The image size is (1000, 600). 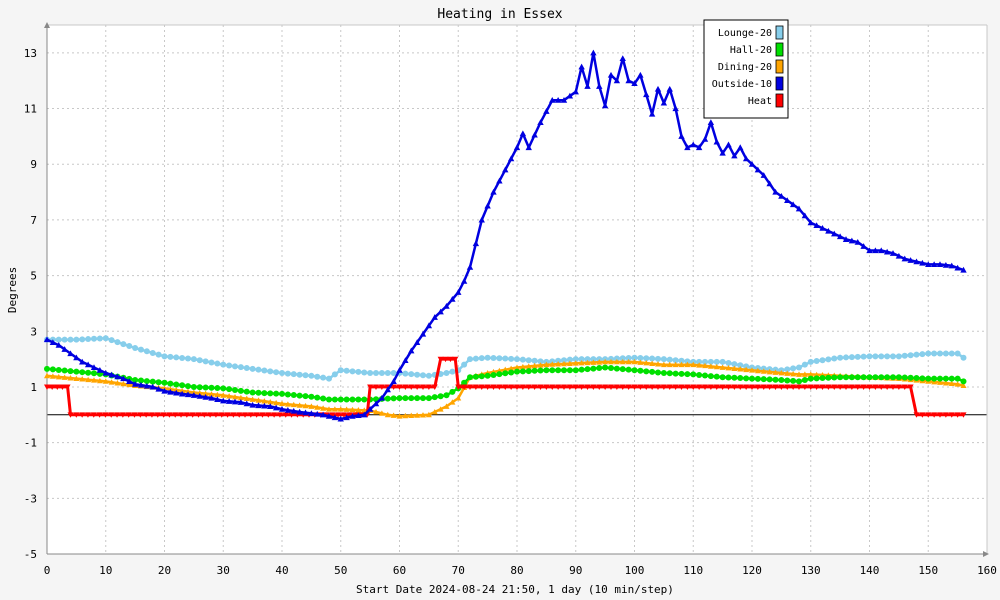 What do you see at coordinates (30, 53) in the screenshot?
I see `y-tick-label: 13` at bounding box center [30, 53].